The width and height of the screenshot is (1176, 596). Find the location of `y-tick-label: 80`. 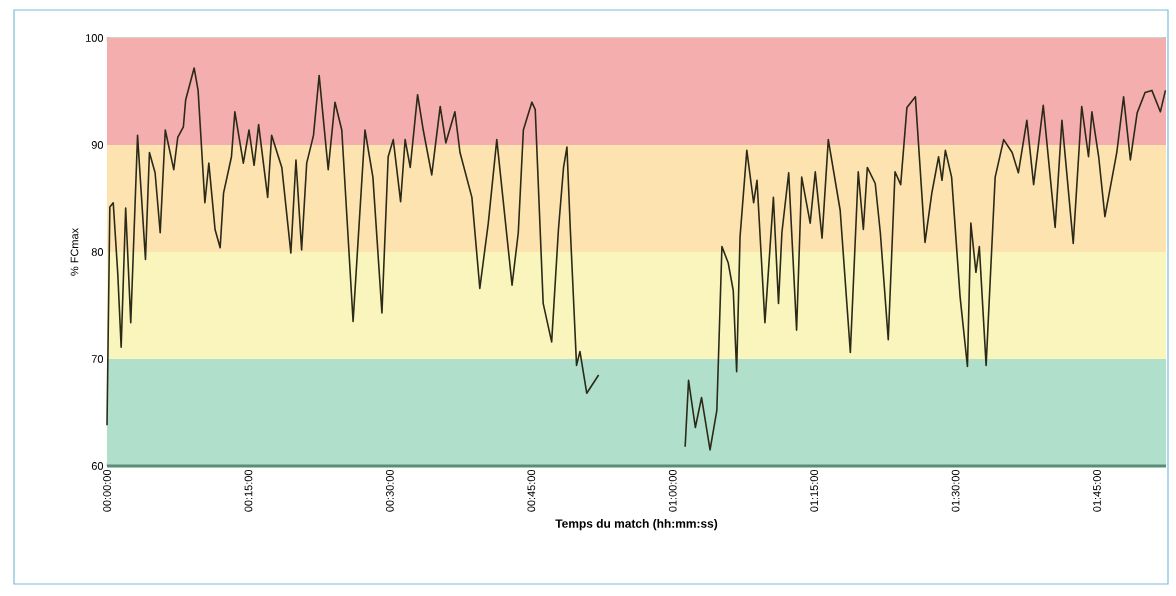

y-tick-label: 80 is located at coordinates (97, 252).